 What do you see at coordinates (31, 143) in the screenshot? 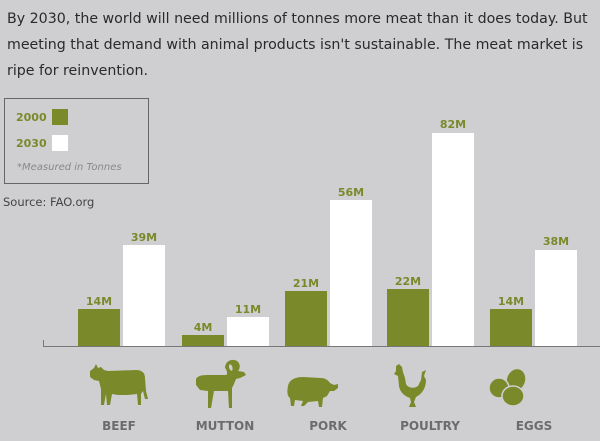
I see `legend-label: 2030` at bounding box center [31, 143].